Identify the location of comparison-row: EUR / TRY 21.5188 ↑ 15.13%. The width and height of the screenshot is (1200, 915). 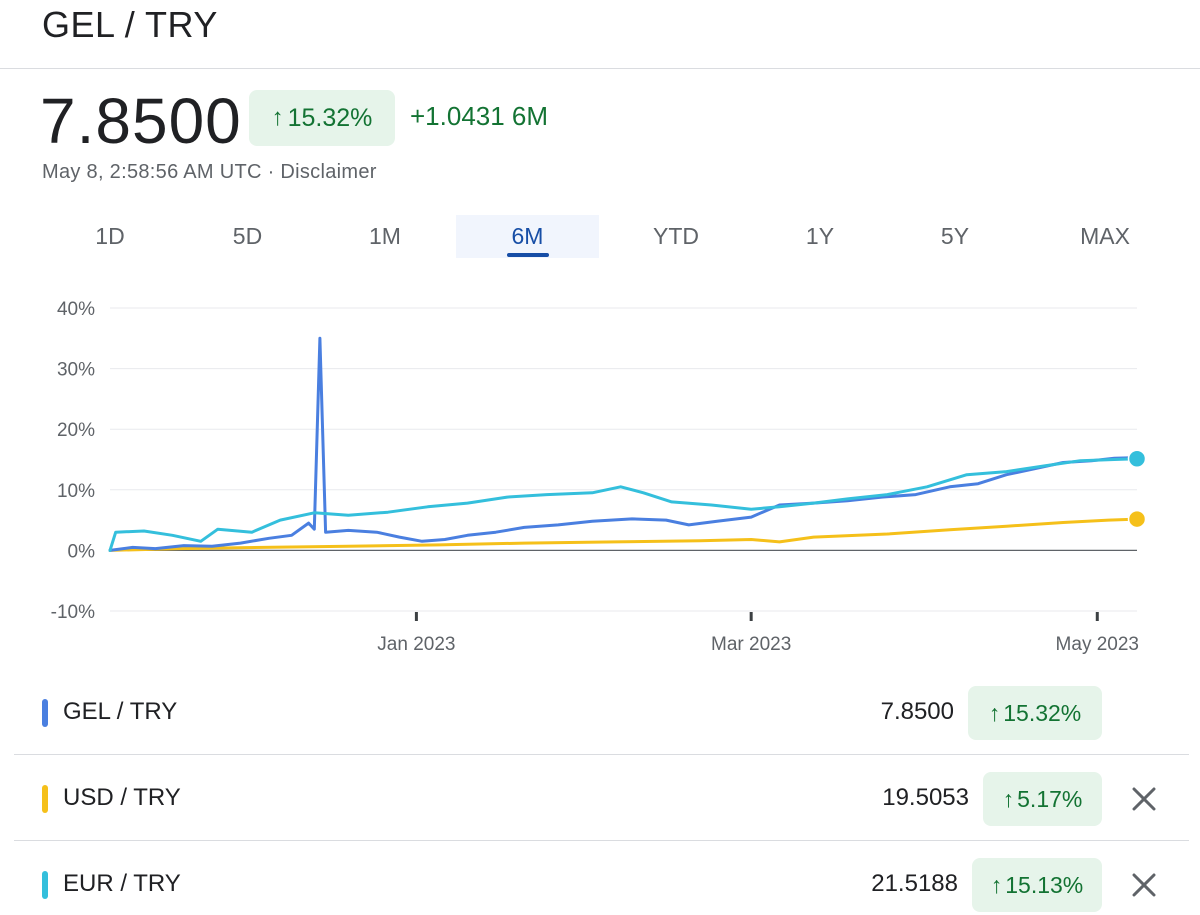
(601, 878).